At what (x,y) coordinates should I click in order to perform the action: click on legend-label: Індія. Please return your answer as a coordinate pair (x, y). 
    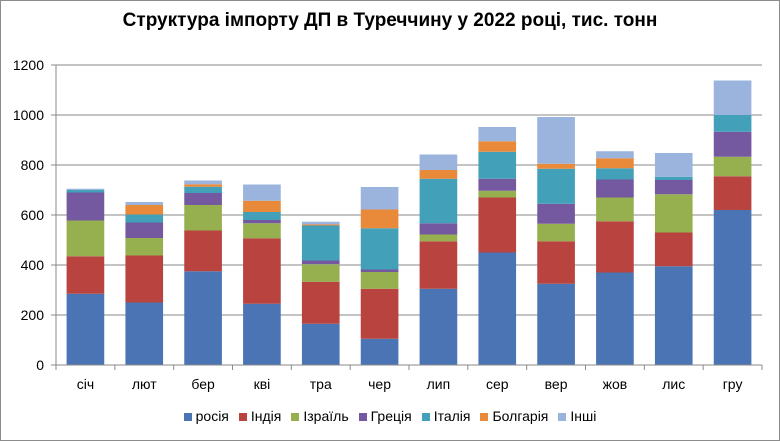
    Looking at the image, I should click on (266, 416).